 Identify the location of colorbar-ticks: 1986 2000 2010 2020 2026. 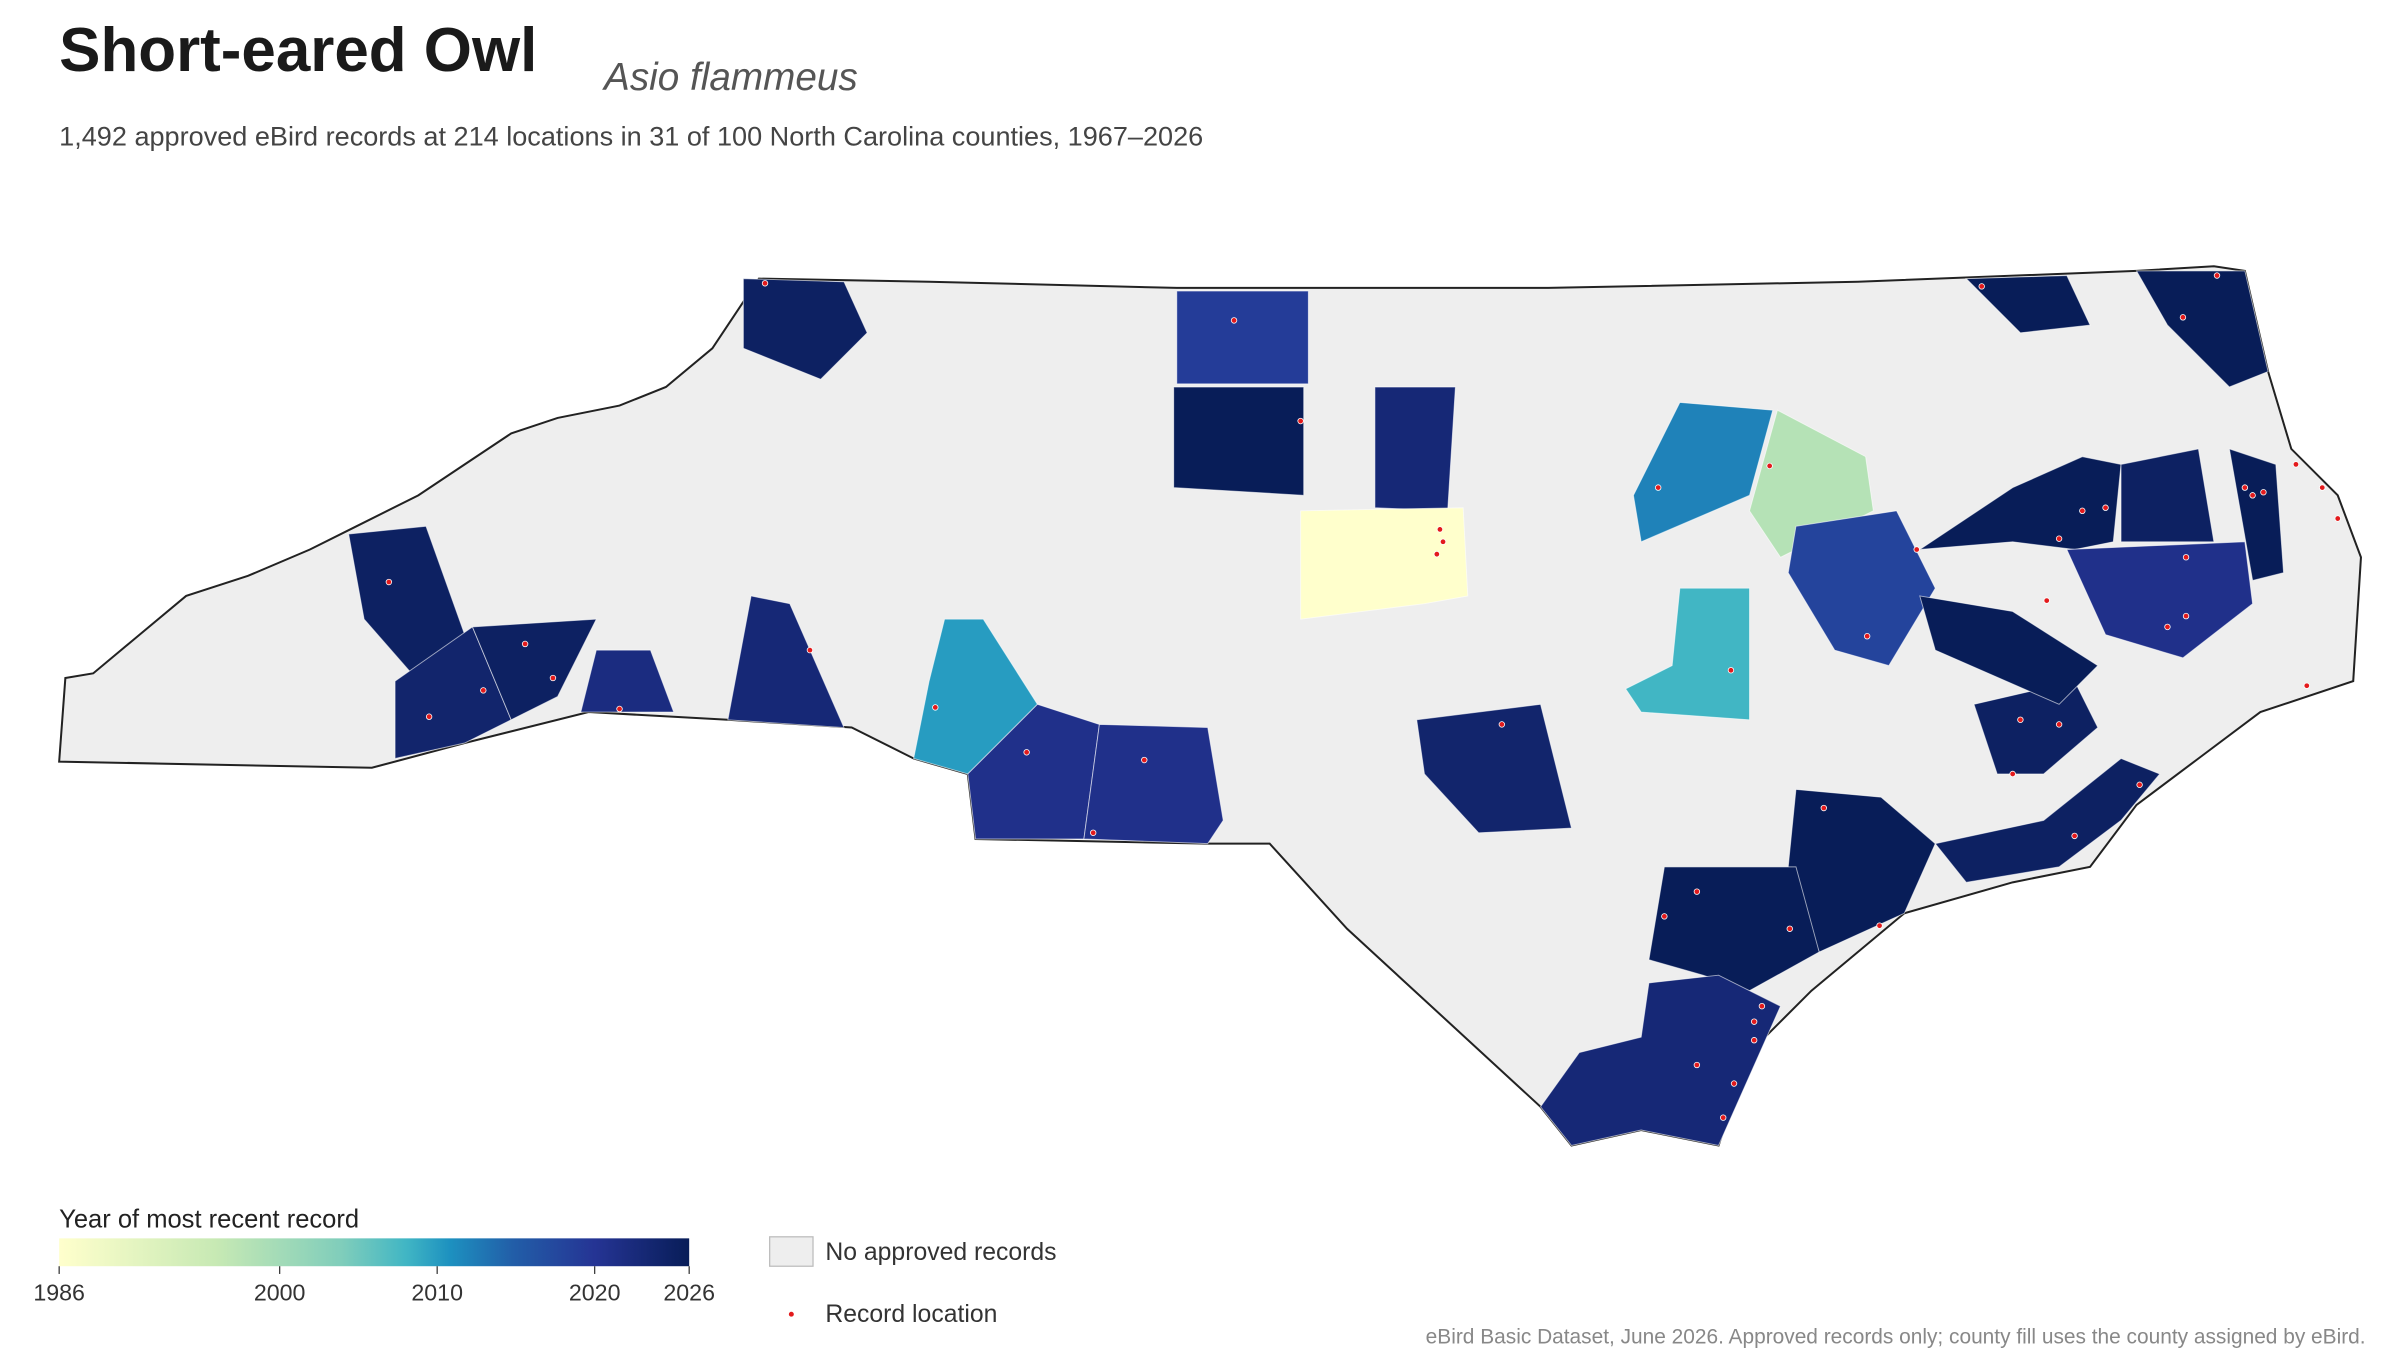
(374, 1285).